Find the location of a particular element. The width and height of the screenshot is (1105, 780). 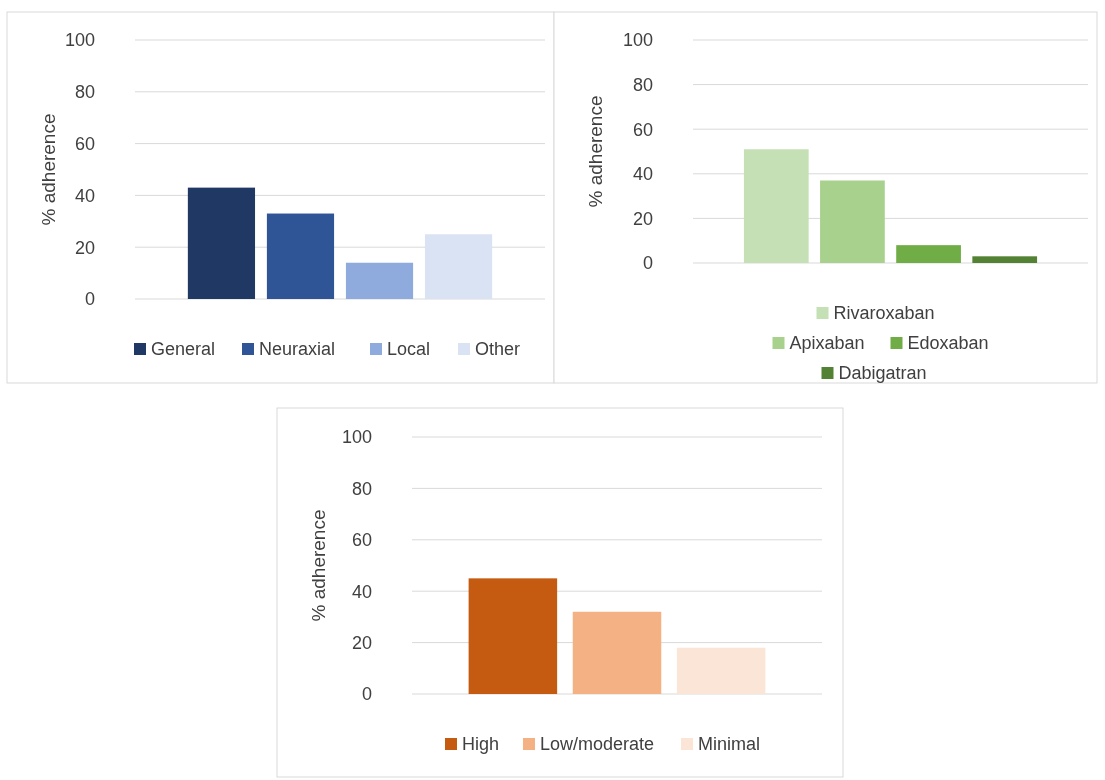

legend-label: Edoxaban is located at coordinates (948, 343).